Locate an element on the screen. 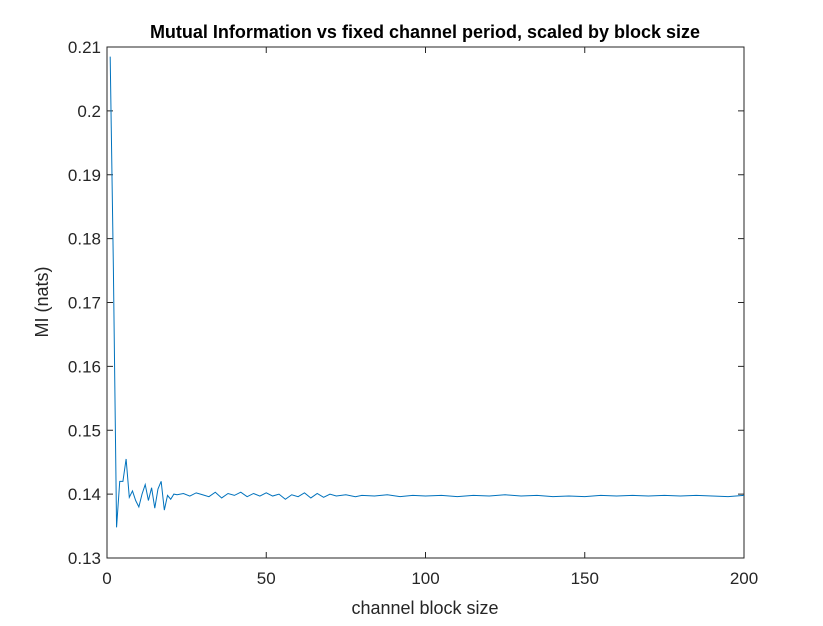 The height and width of the screenshot is (626, 823). y-tick-label: 0.2 is located at coordinates (89, 111).